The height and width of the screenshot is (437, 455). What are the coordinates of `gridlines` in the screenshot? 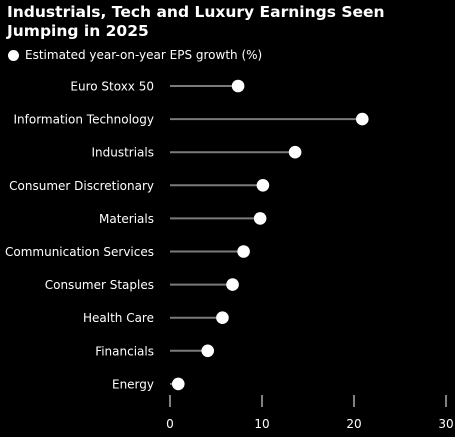 It's located at (308, 401).